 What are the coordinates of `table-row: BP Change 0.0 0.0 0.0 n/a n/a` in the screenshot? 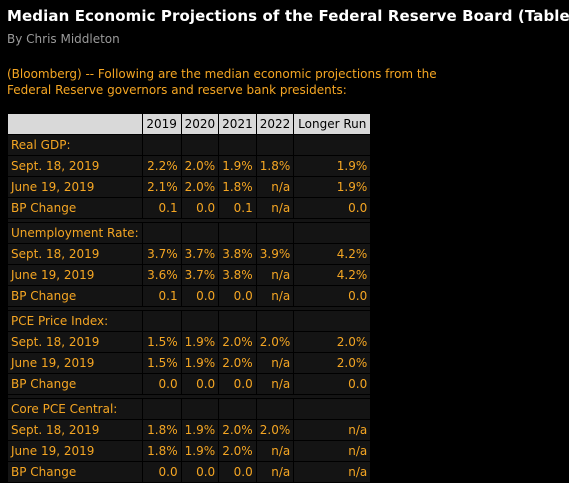 It's located at (189, 472).